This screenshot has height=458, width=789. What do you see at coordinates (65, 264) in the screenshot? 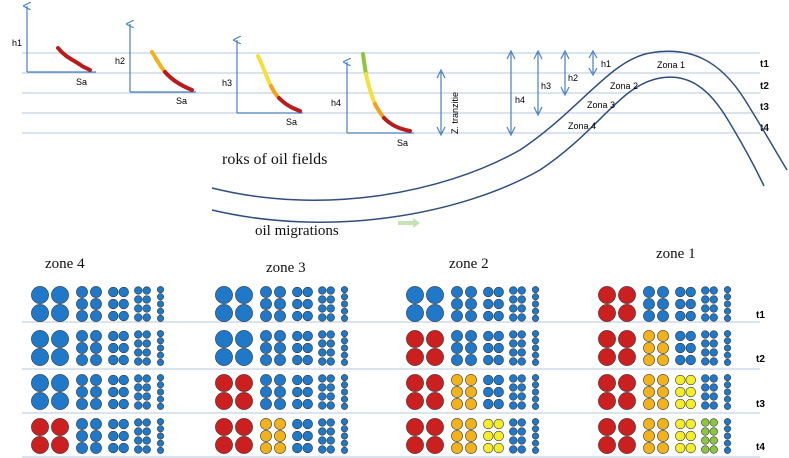
I see `zone-4-title: zone 4` at bounding box center [65, 264].